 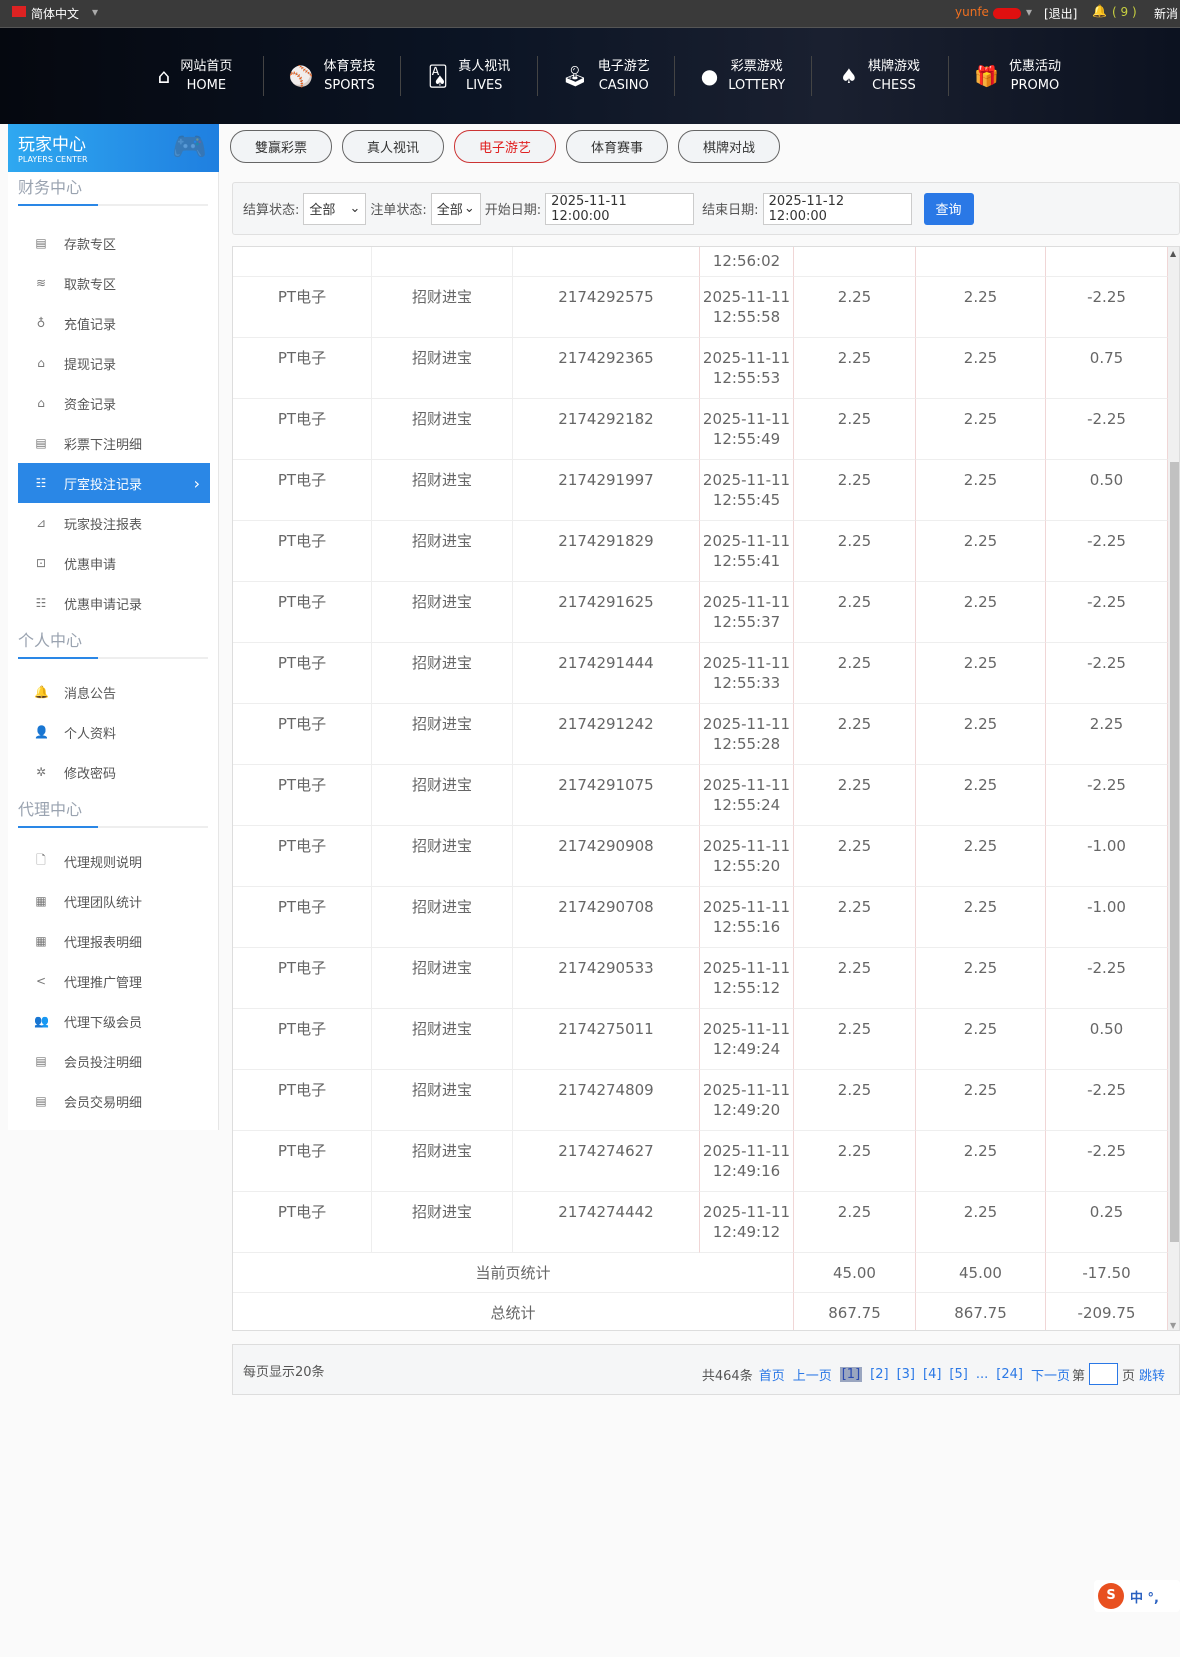 What do you see at coordinates (114, 243) in the screenshot?
I see `sidebar-item: ▤ 存款专区` at bounding box center [114, 243].